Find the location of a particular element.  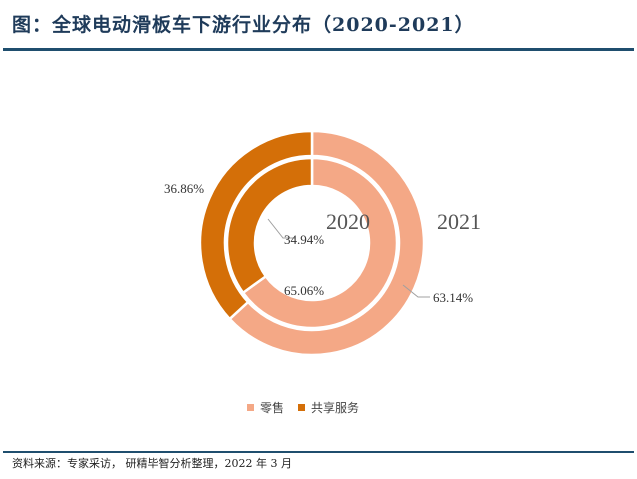

label-2021-retail: 63.14% is located at coordinates (453, 297).